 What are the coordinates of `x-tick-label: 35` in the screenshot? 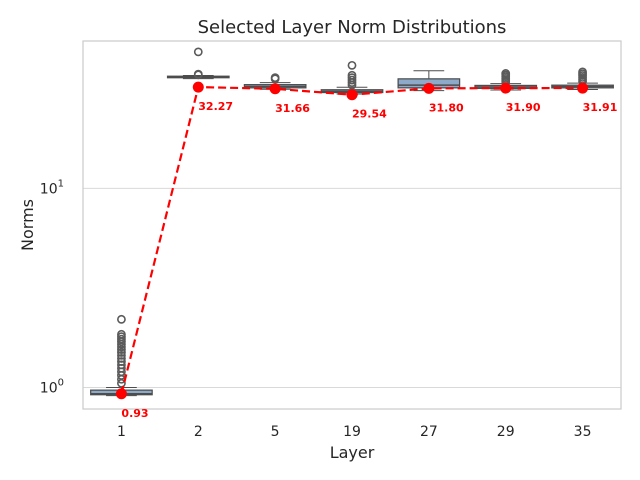 It's located at (583, 432).